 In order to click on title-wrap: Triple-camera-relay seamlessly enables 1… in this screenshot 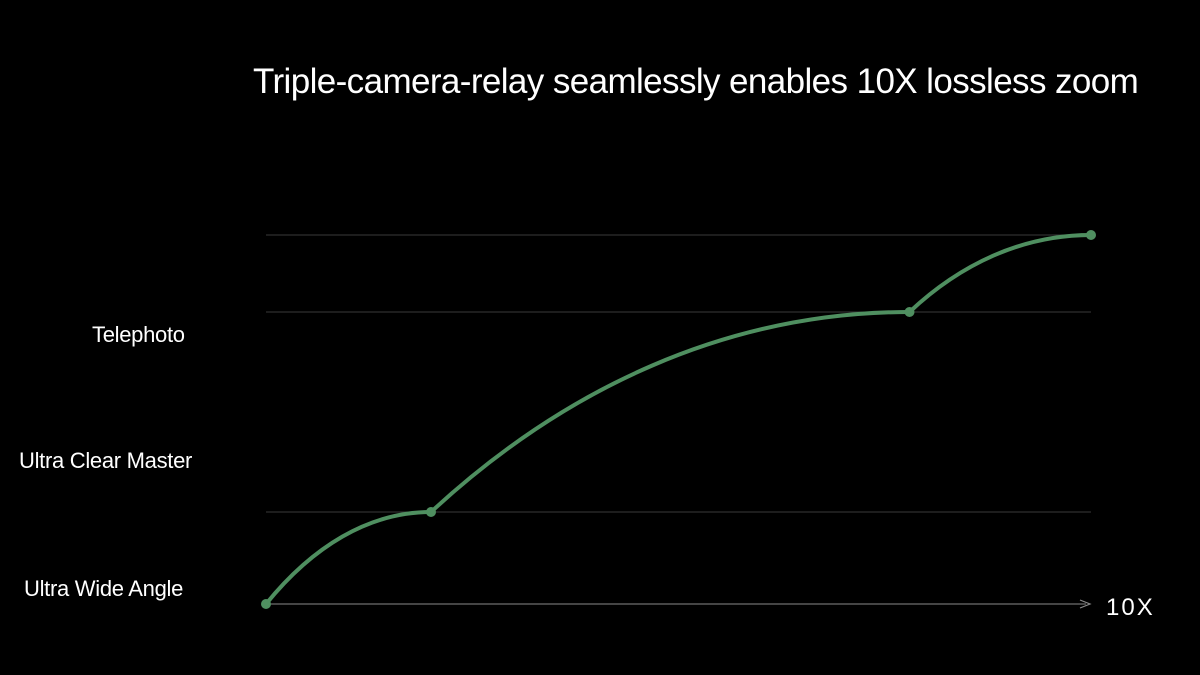, I will do `click(696, 86)`.